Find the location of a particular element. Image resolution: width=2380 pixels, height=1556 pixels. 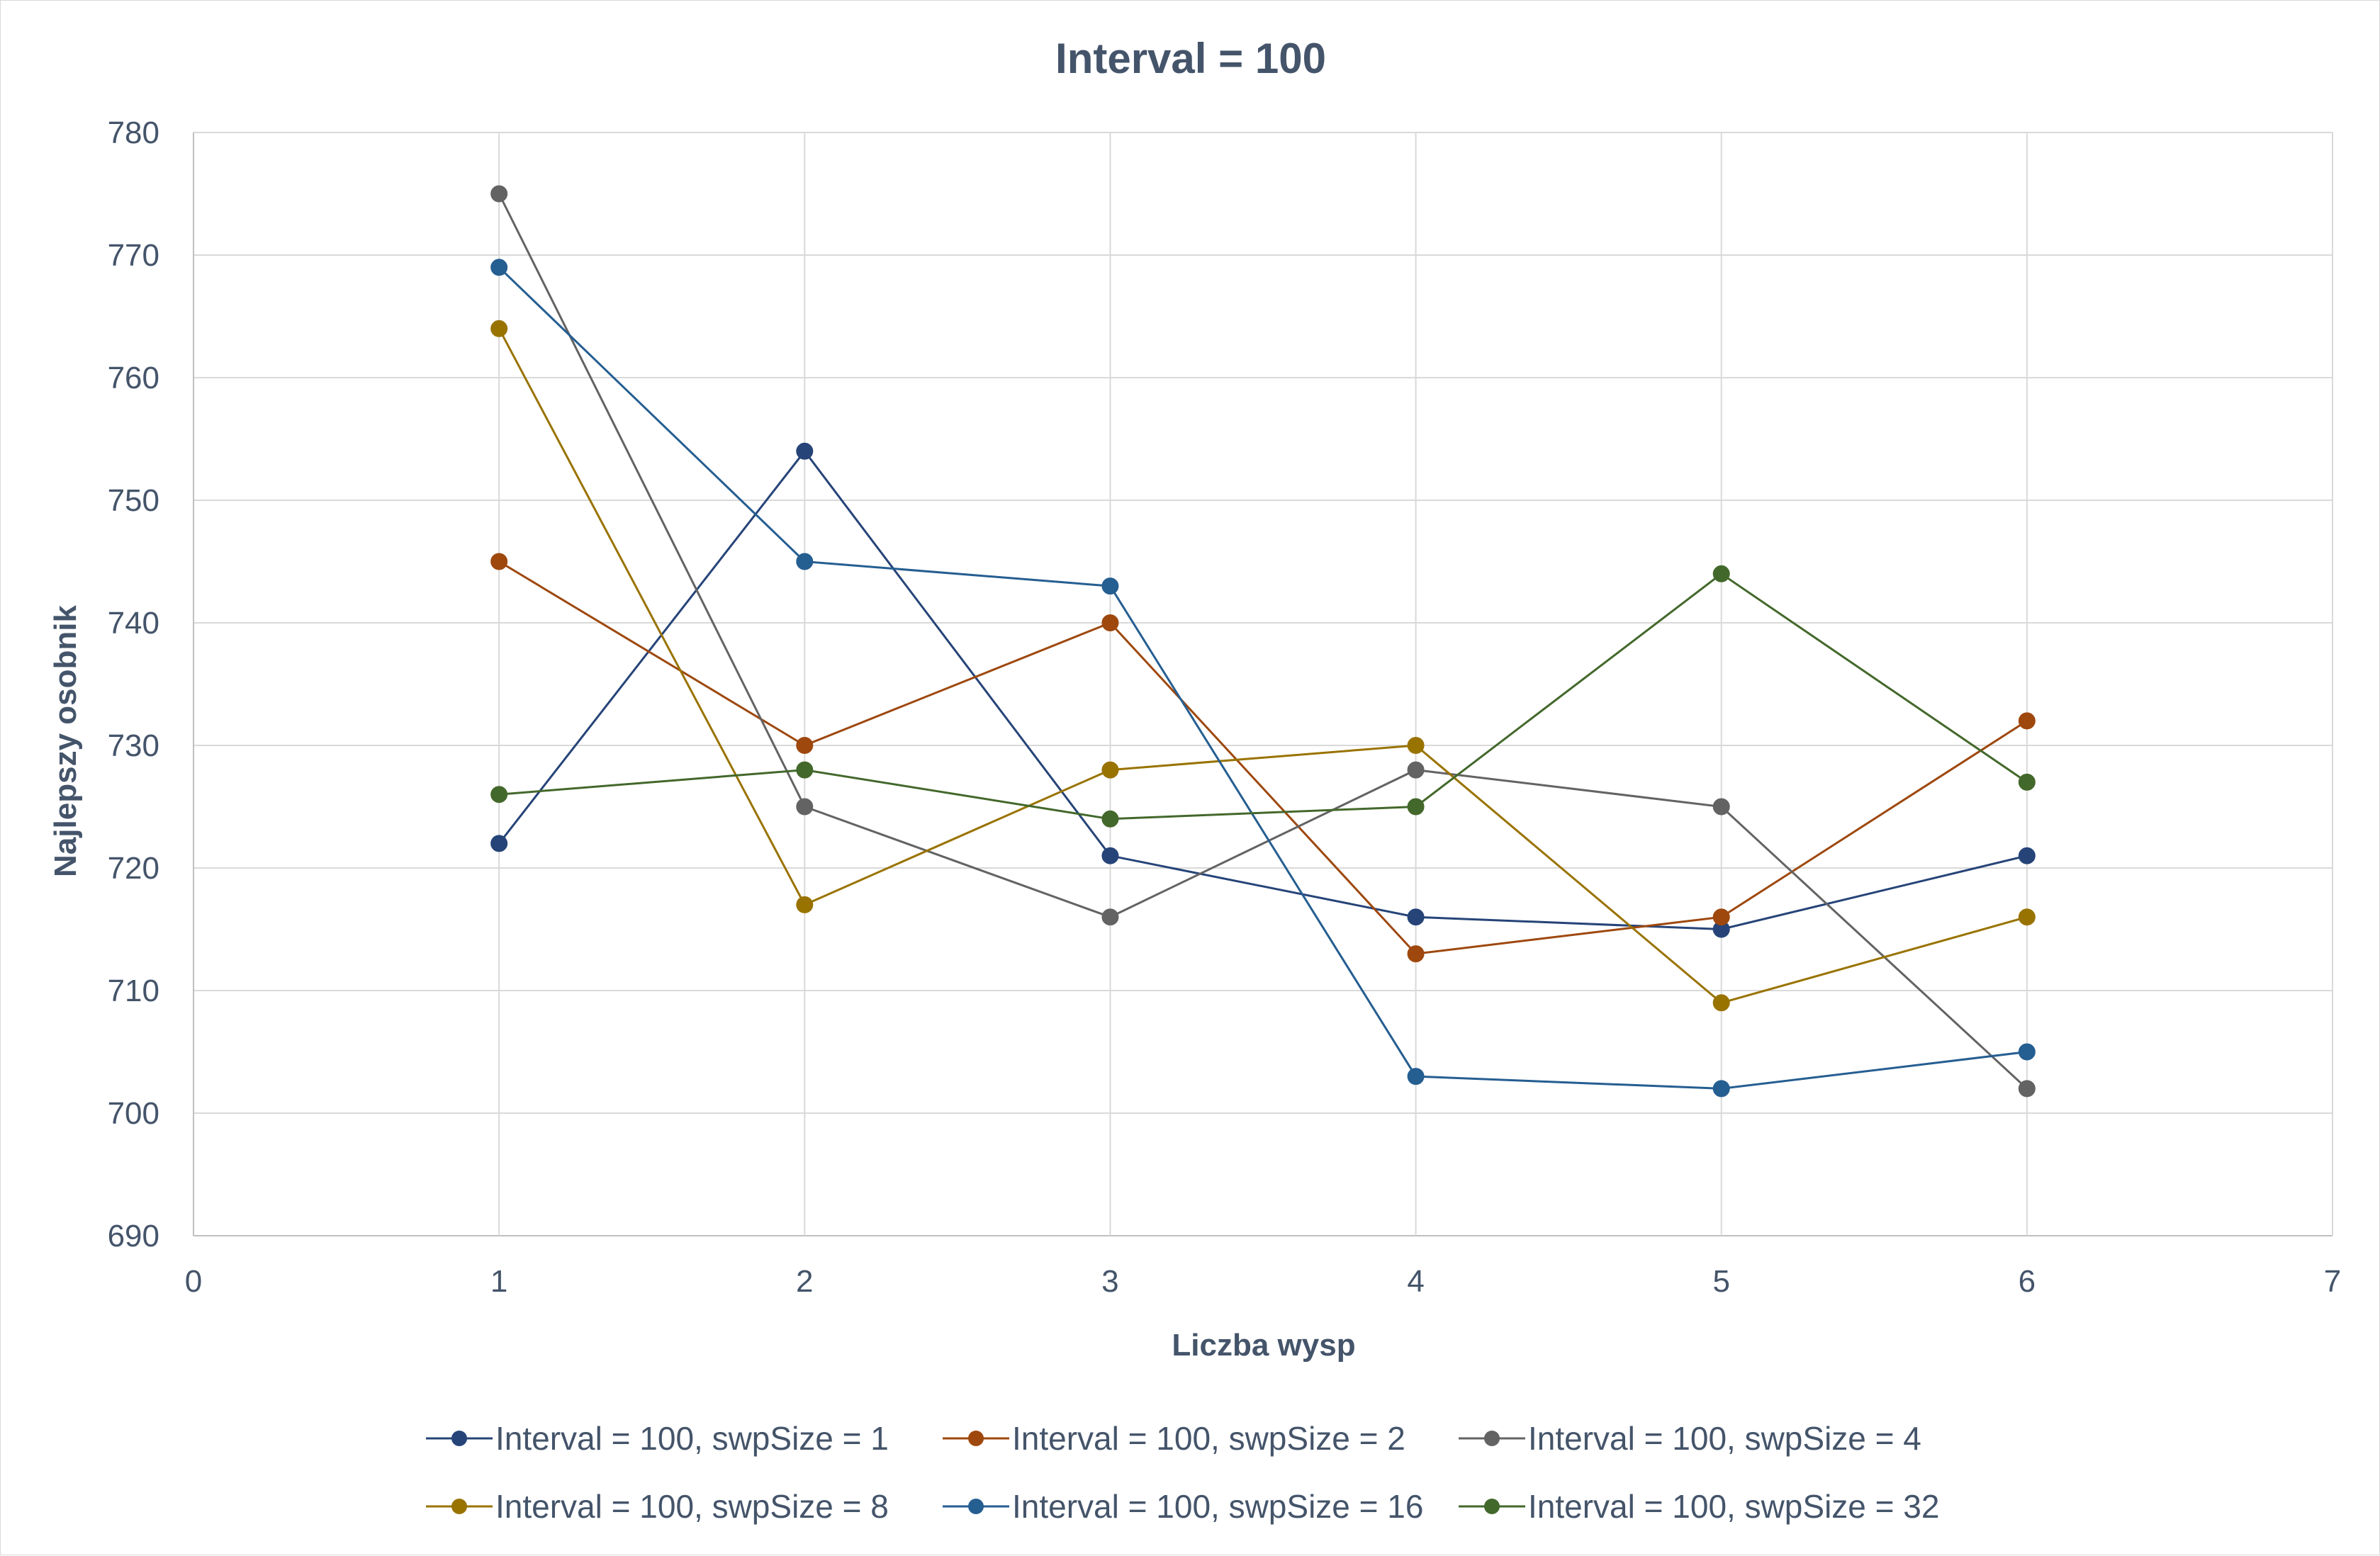

x-tick-label: 4 is located at coordinates (1416, 1281).